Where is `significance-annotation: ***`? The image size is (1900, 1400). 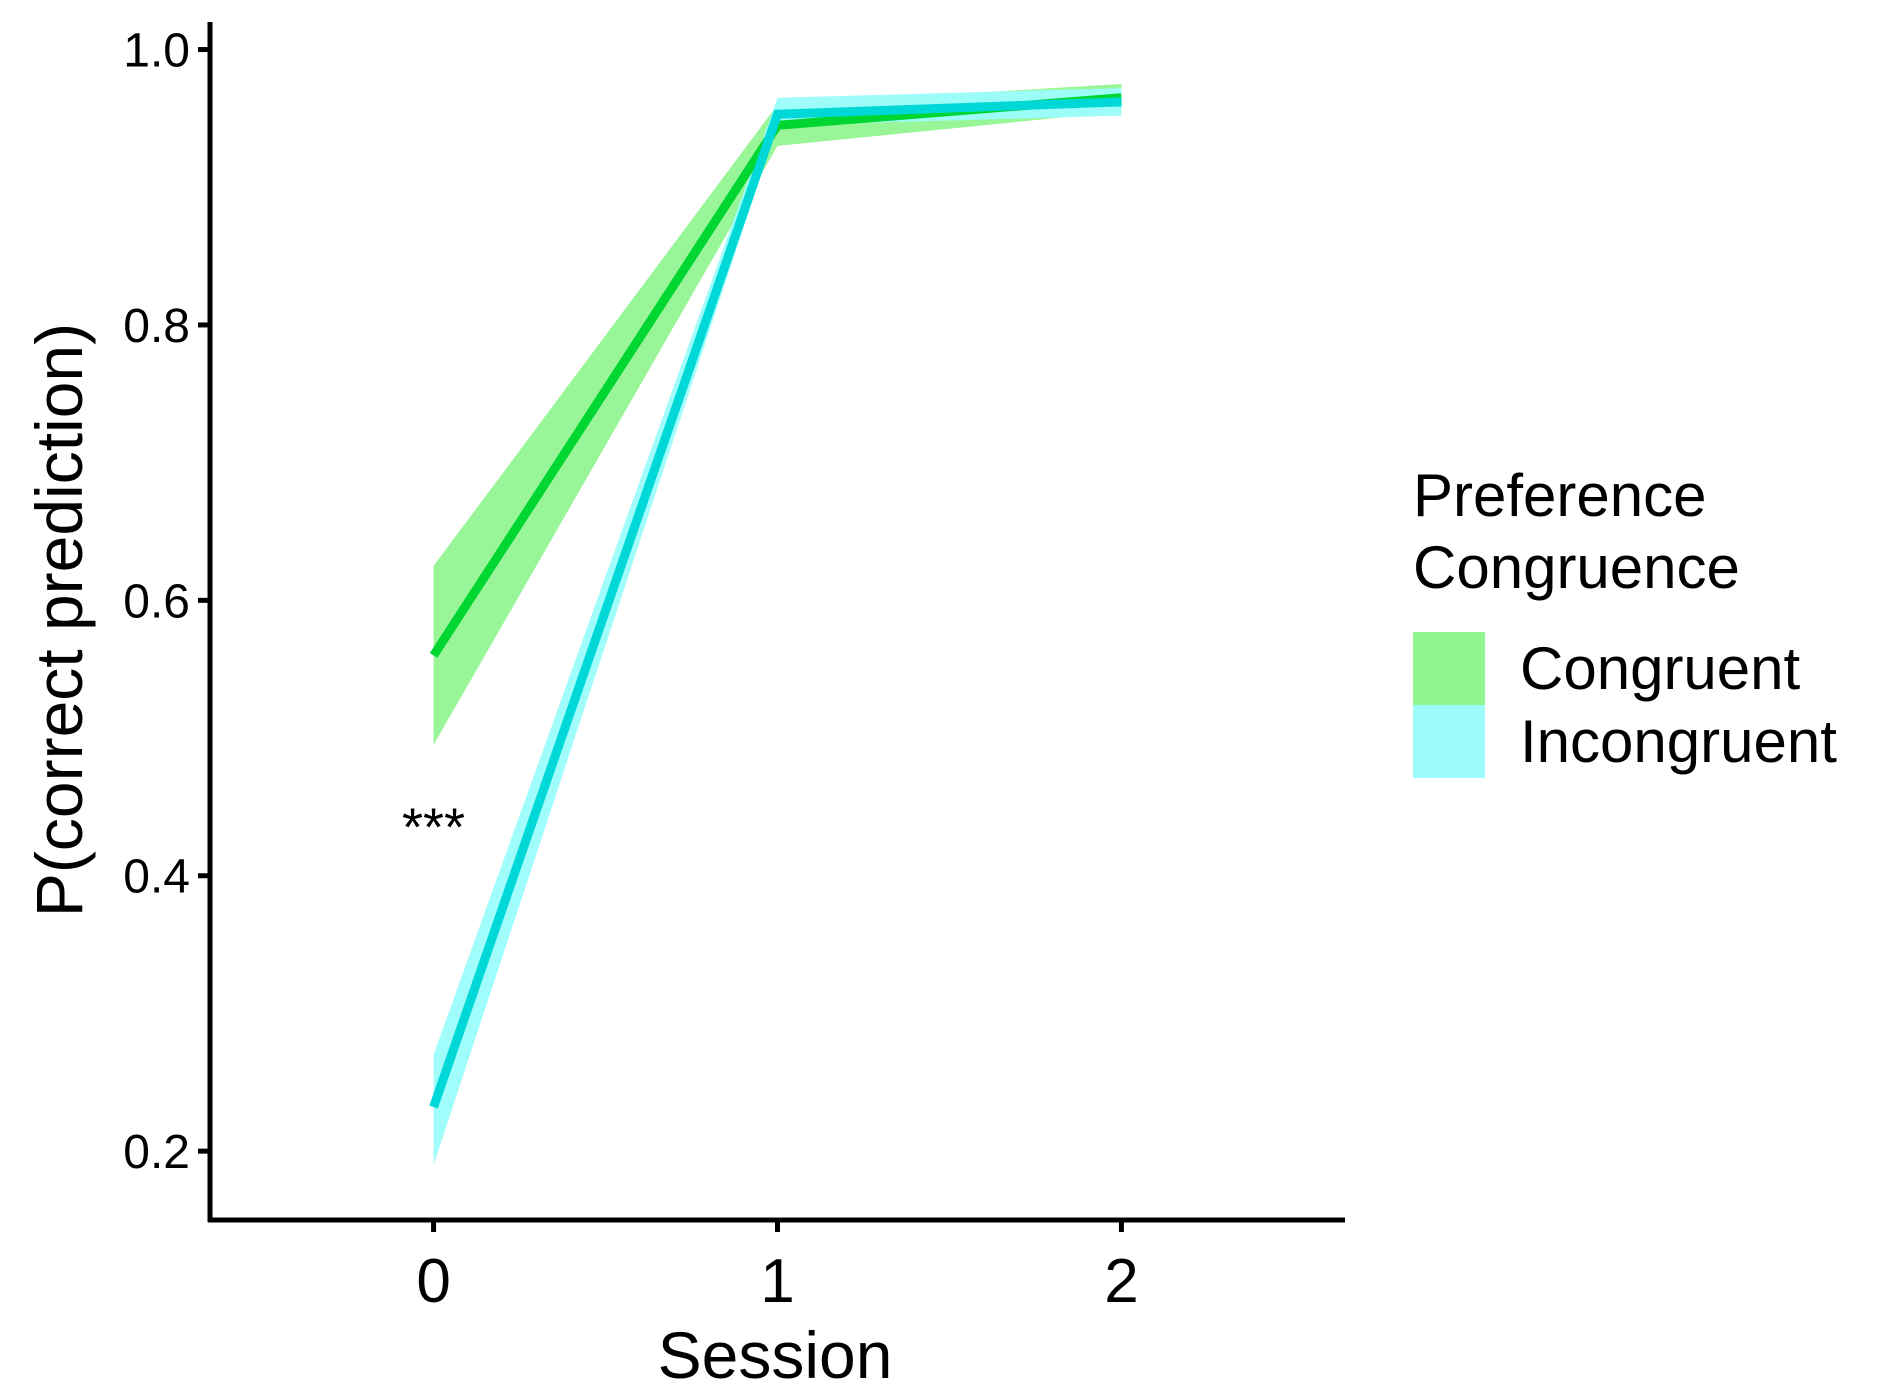 significance-annotation: *** is located at coordinates (433, 828).